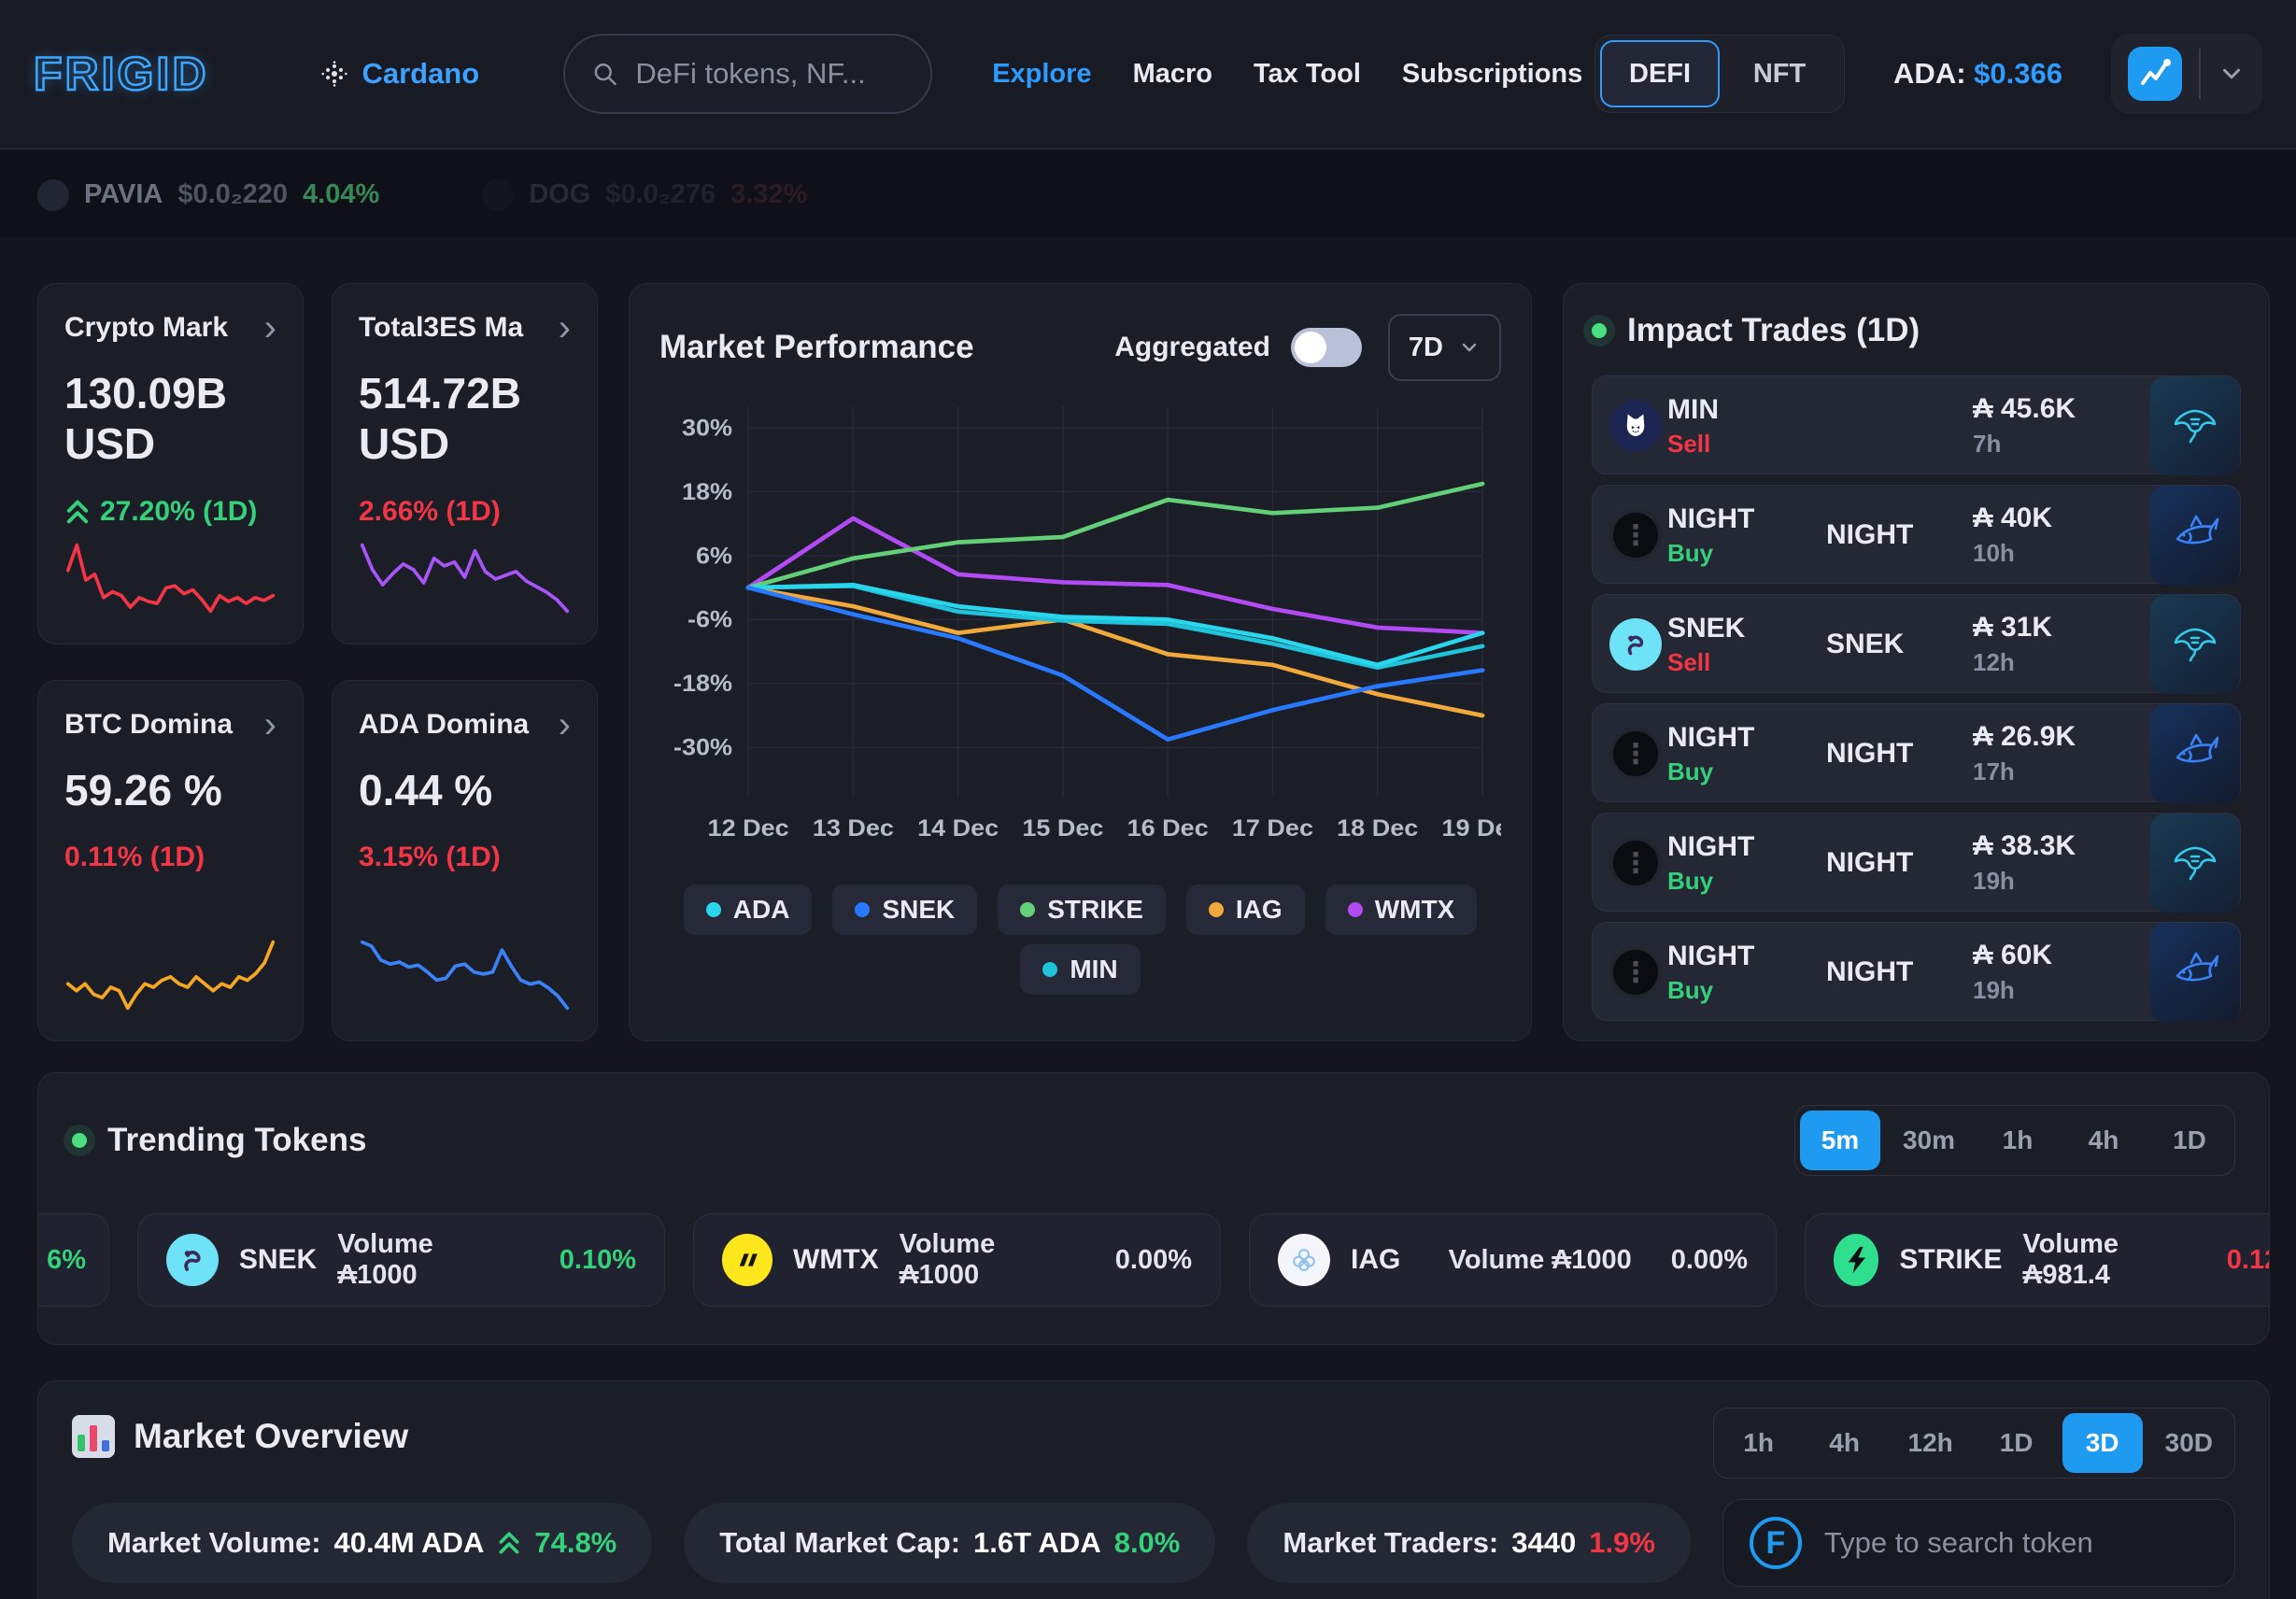  What do you see at coordinates (905, 910) in the screenshot?
I see `legend-chip-snek: SNEK` at bounding box center [905, 910].